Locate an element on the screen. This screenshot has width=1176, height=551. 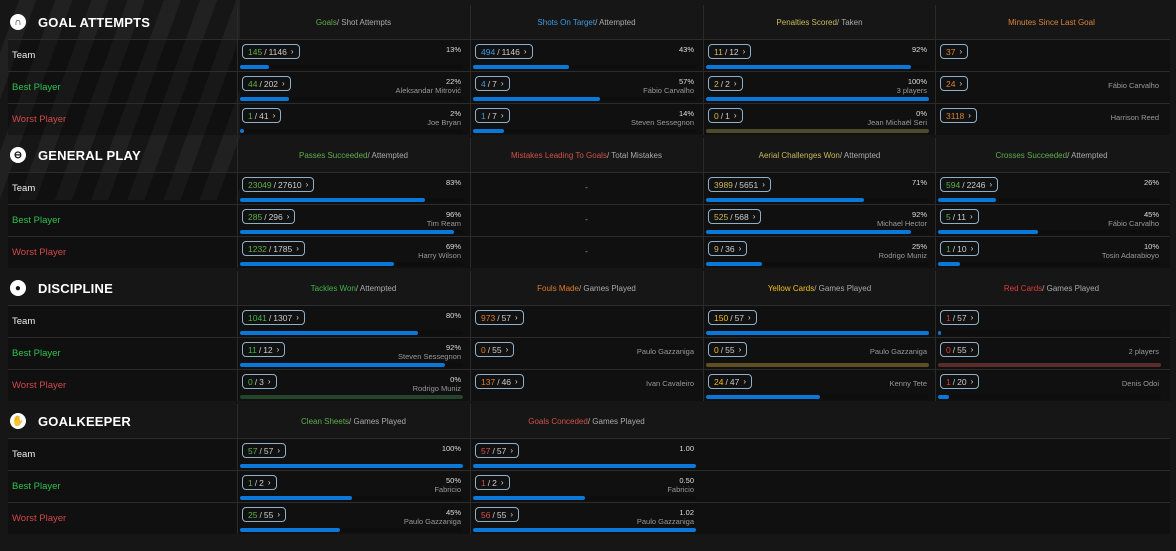
stat-value-button: 1232 / 1785 › is located at coordinates (273, 248).